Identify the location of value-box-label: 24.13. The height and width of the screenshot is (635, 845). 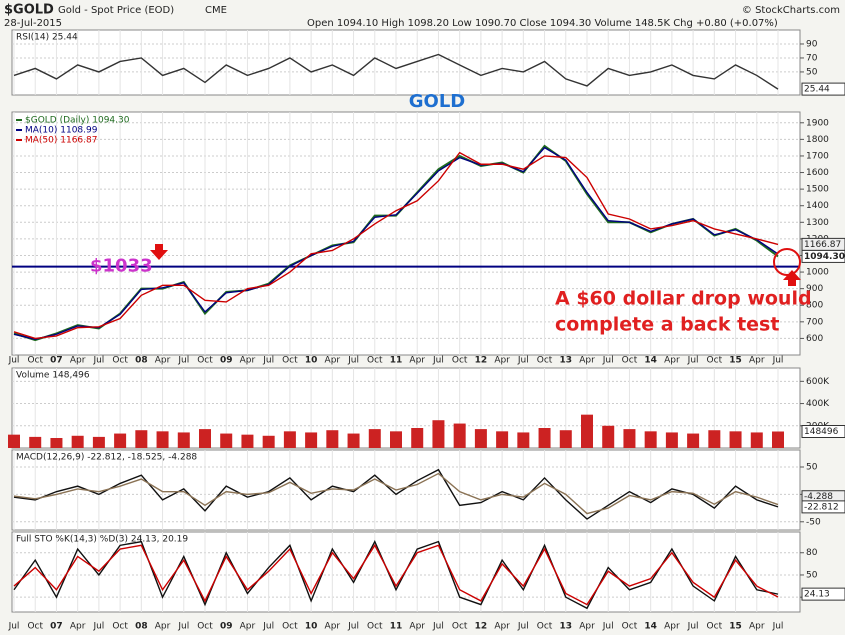
(817, 595).